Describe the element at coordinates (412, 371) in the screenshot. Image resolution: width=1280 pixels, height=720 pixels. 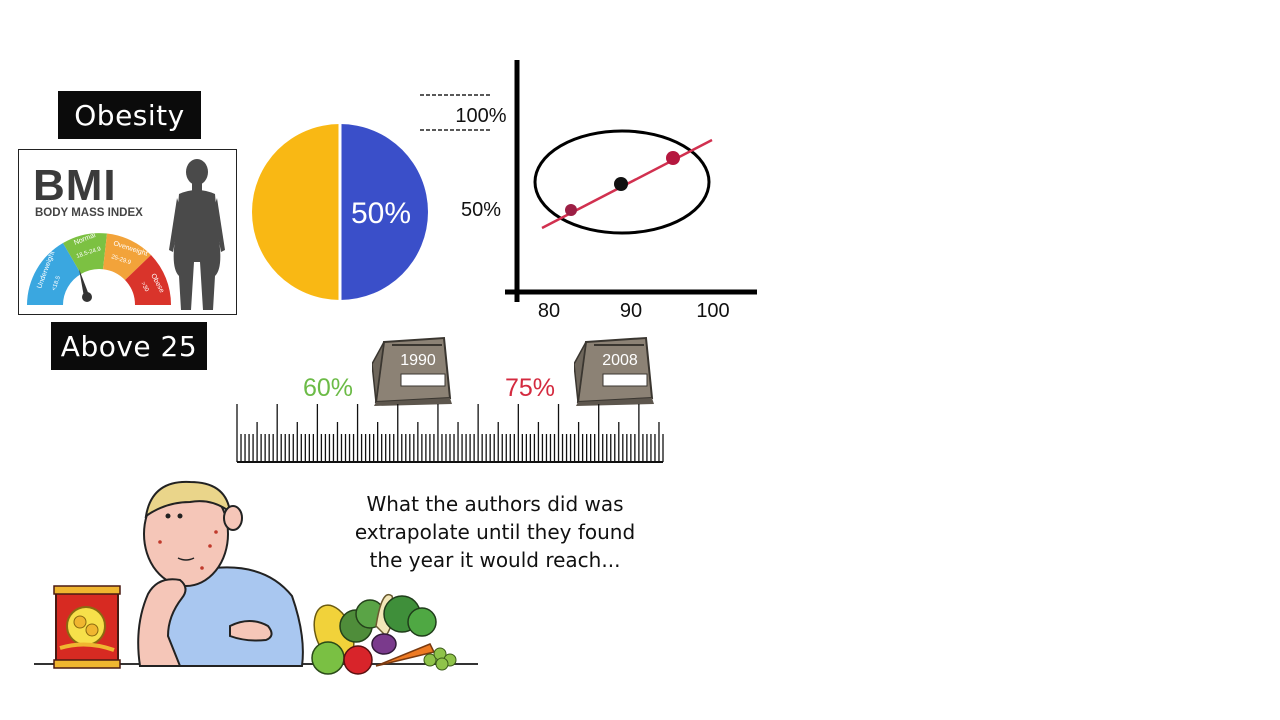
I see `calendar-1990: 1990` at that location.